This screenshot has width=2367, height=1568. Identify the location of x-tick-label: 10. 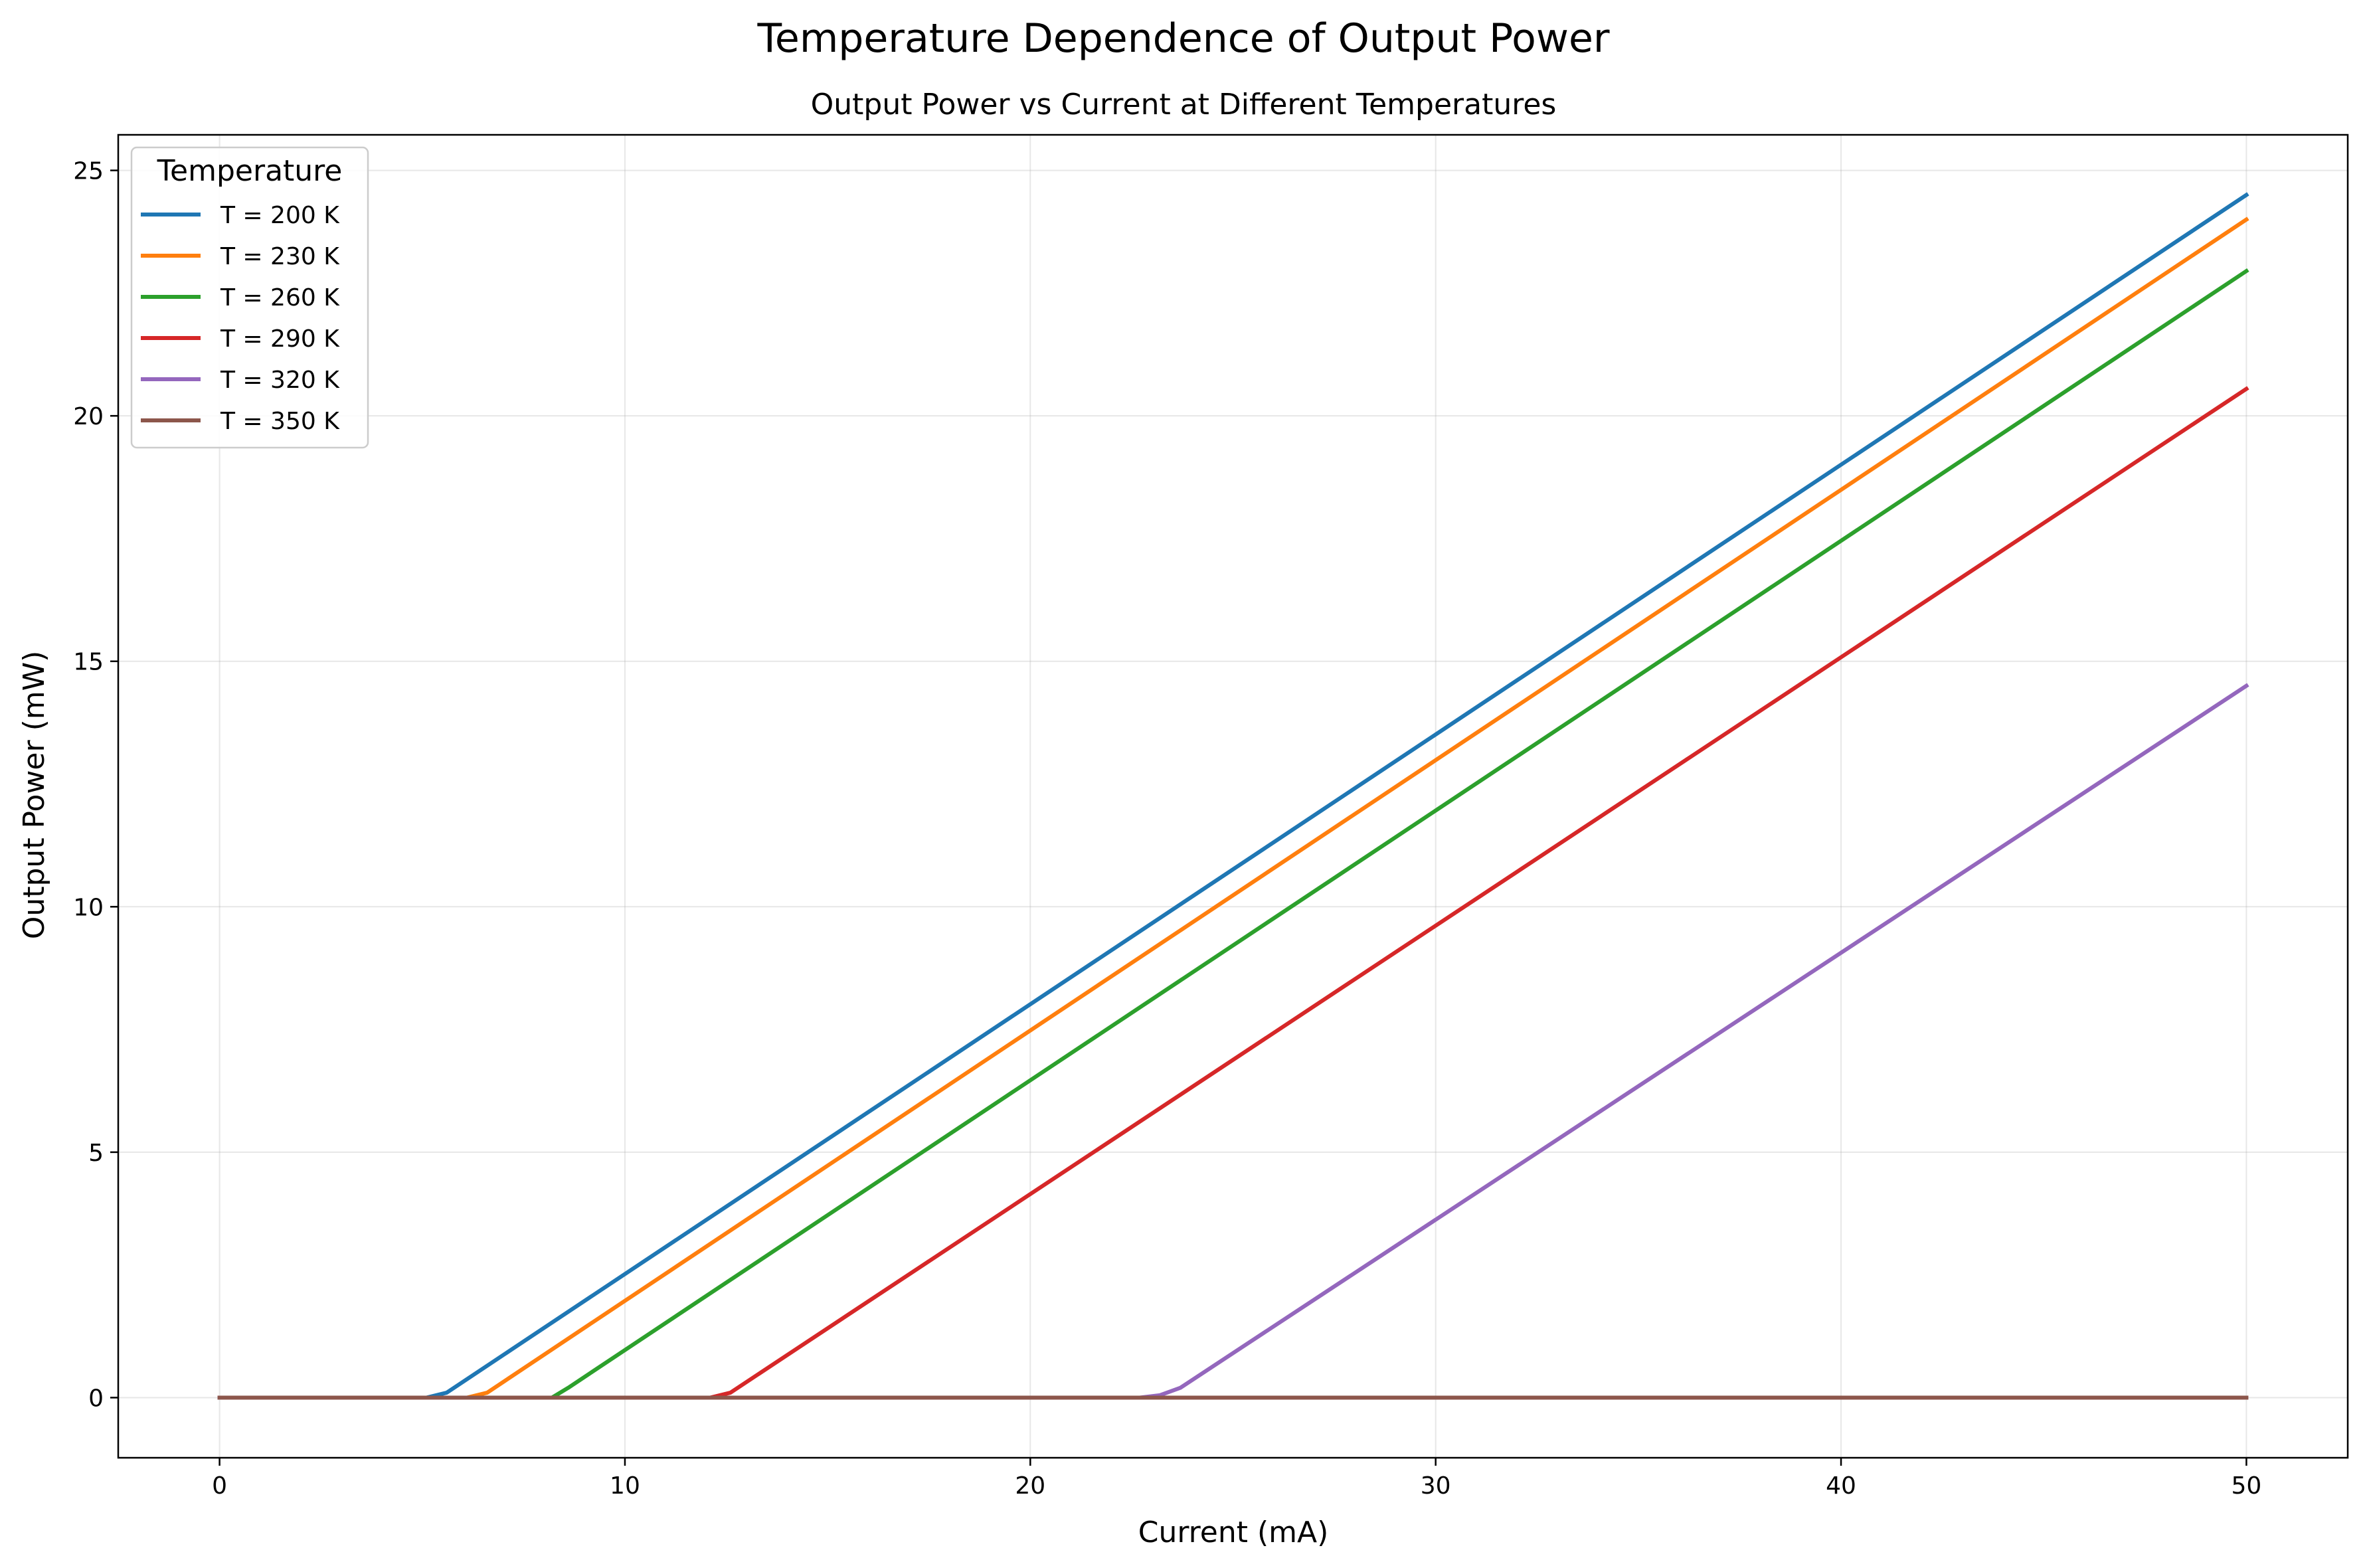
(625, 1486).